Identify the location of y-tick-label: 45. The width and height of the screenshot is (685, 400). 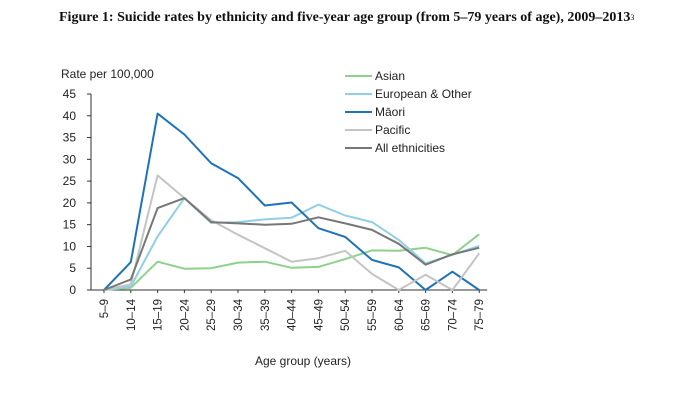
(70, 94).